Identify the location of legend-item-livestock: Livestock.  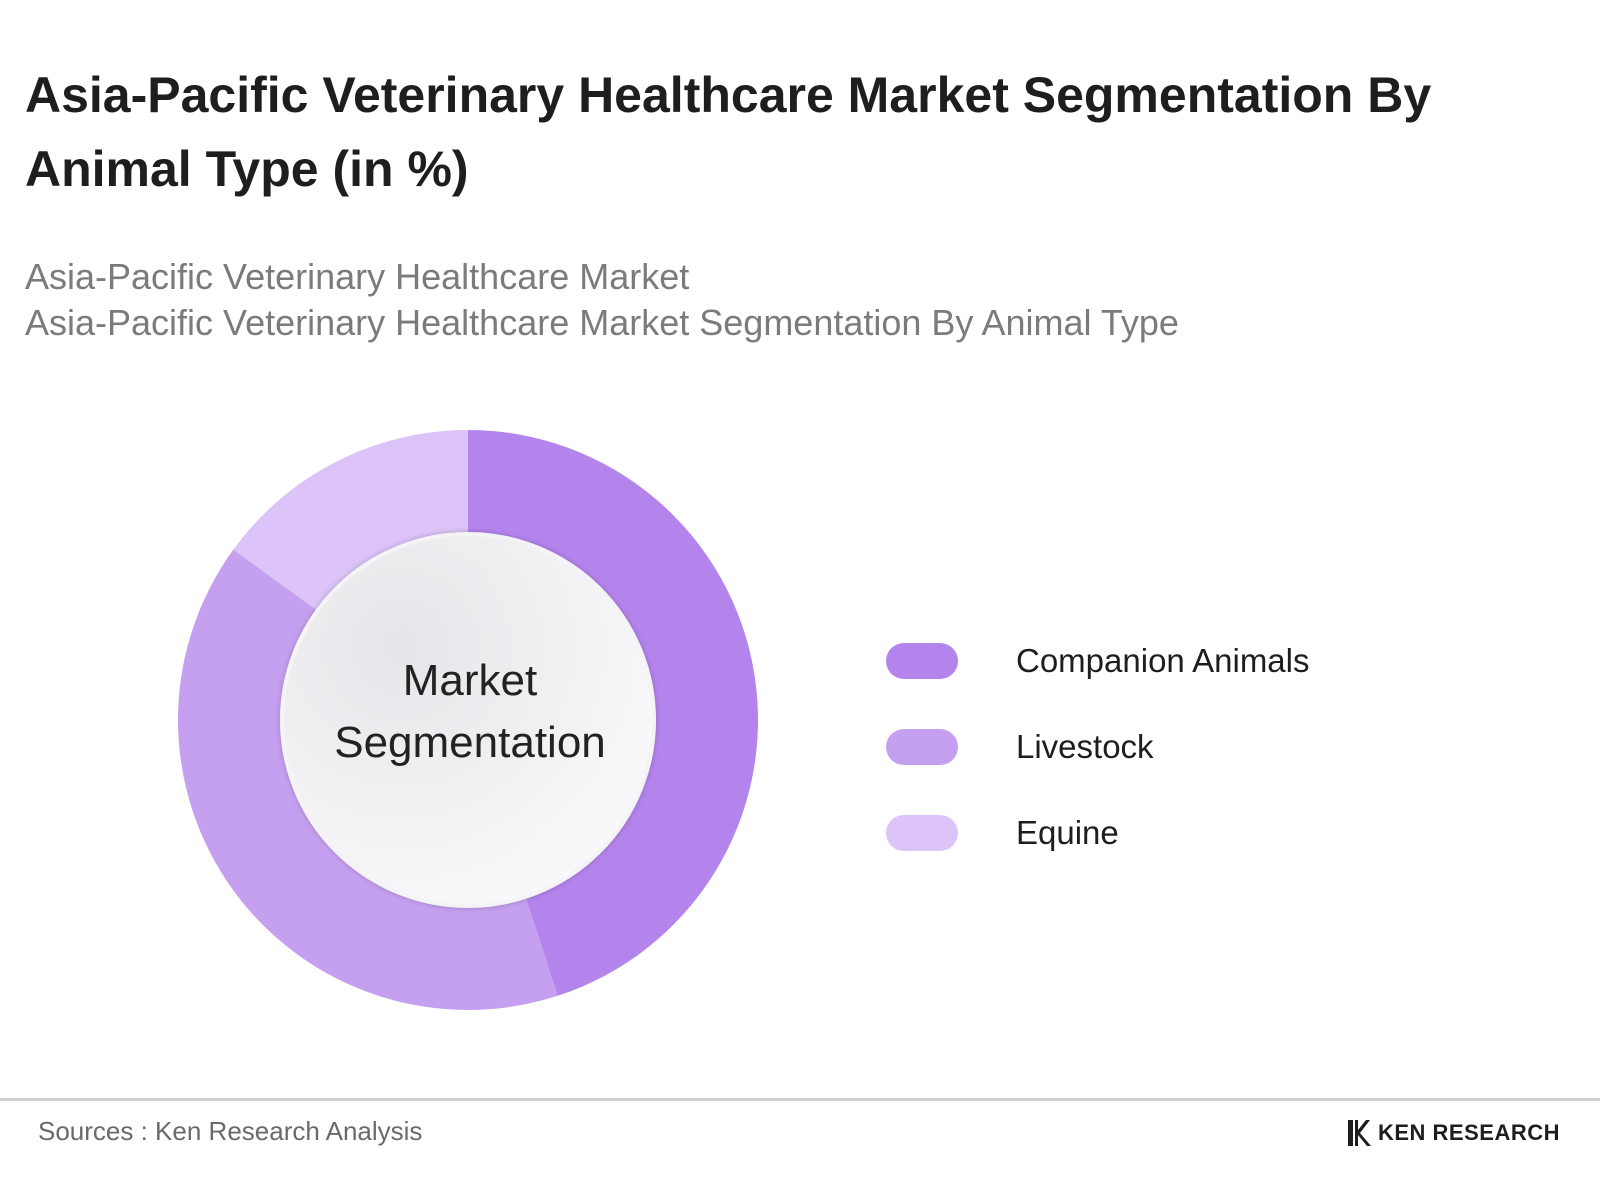
(1098, 747).